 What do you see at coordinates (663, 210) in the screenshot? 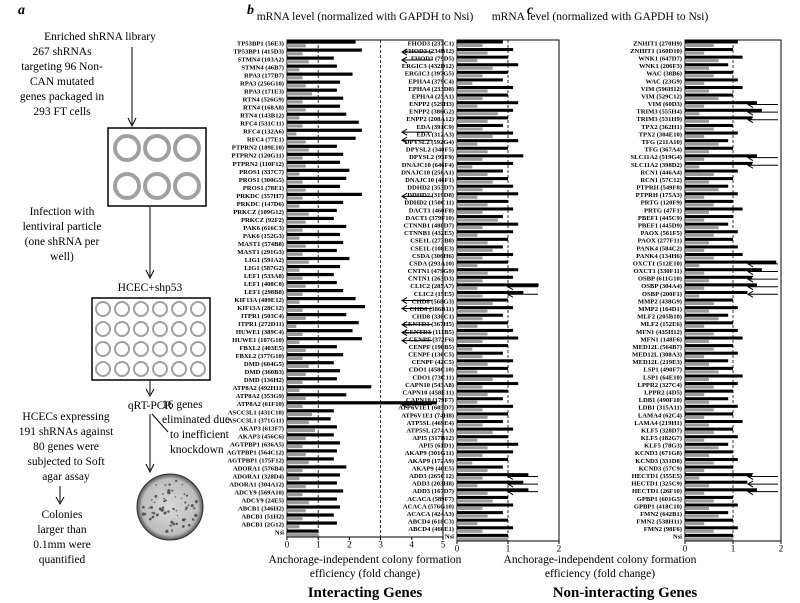
I see `category-label: PRTG (47F1)` at bounding box center [663, 210].